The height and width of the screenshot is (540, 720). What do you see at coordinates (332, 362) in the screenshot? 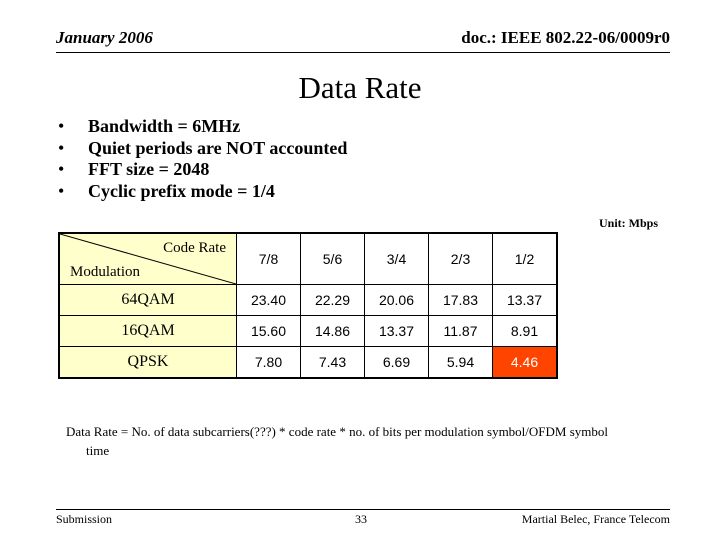
I see `table-cell: 7.43` at bounding box center [332, 362].